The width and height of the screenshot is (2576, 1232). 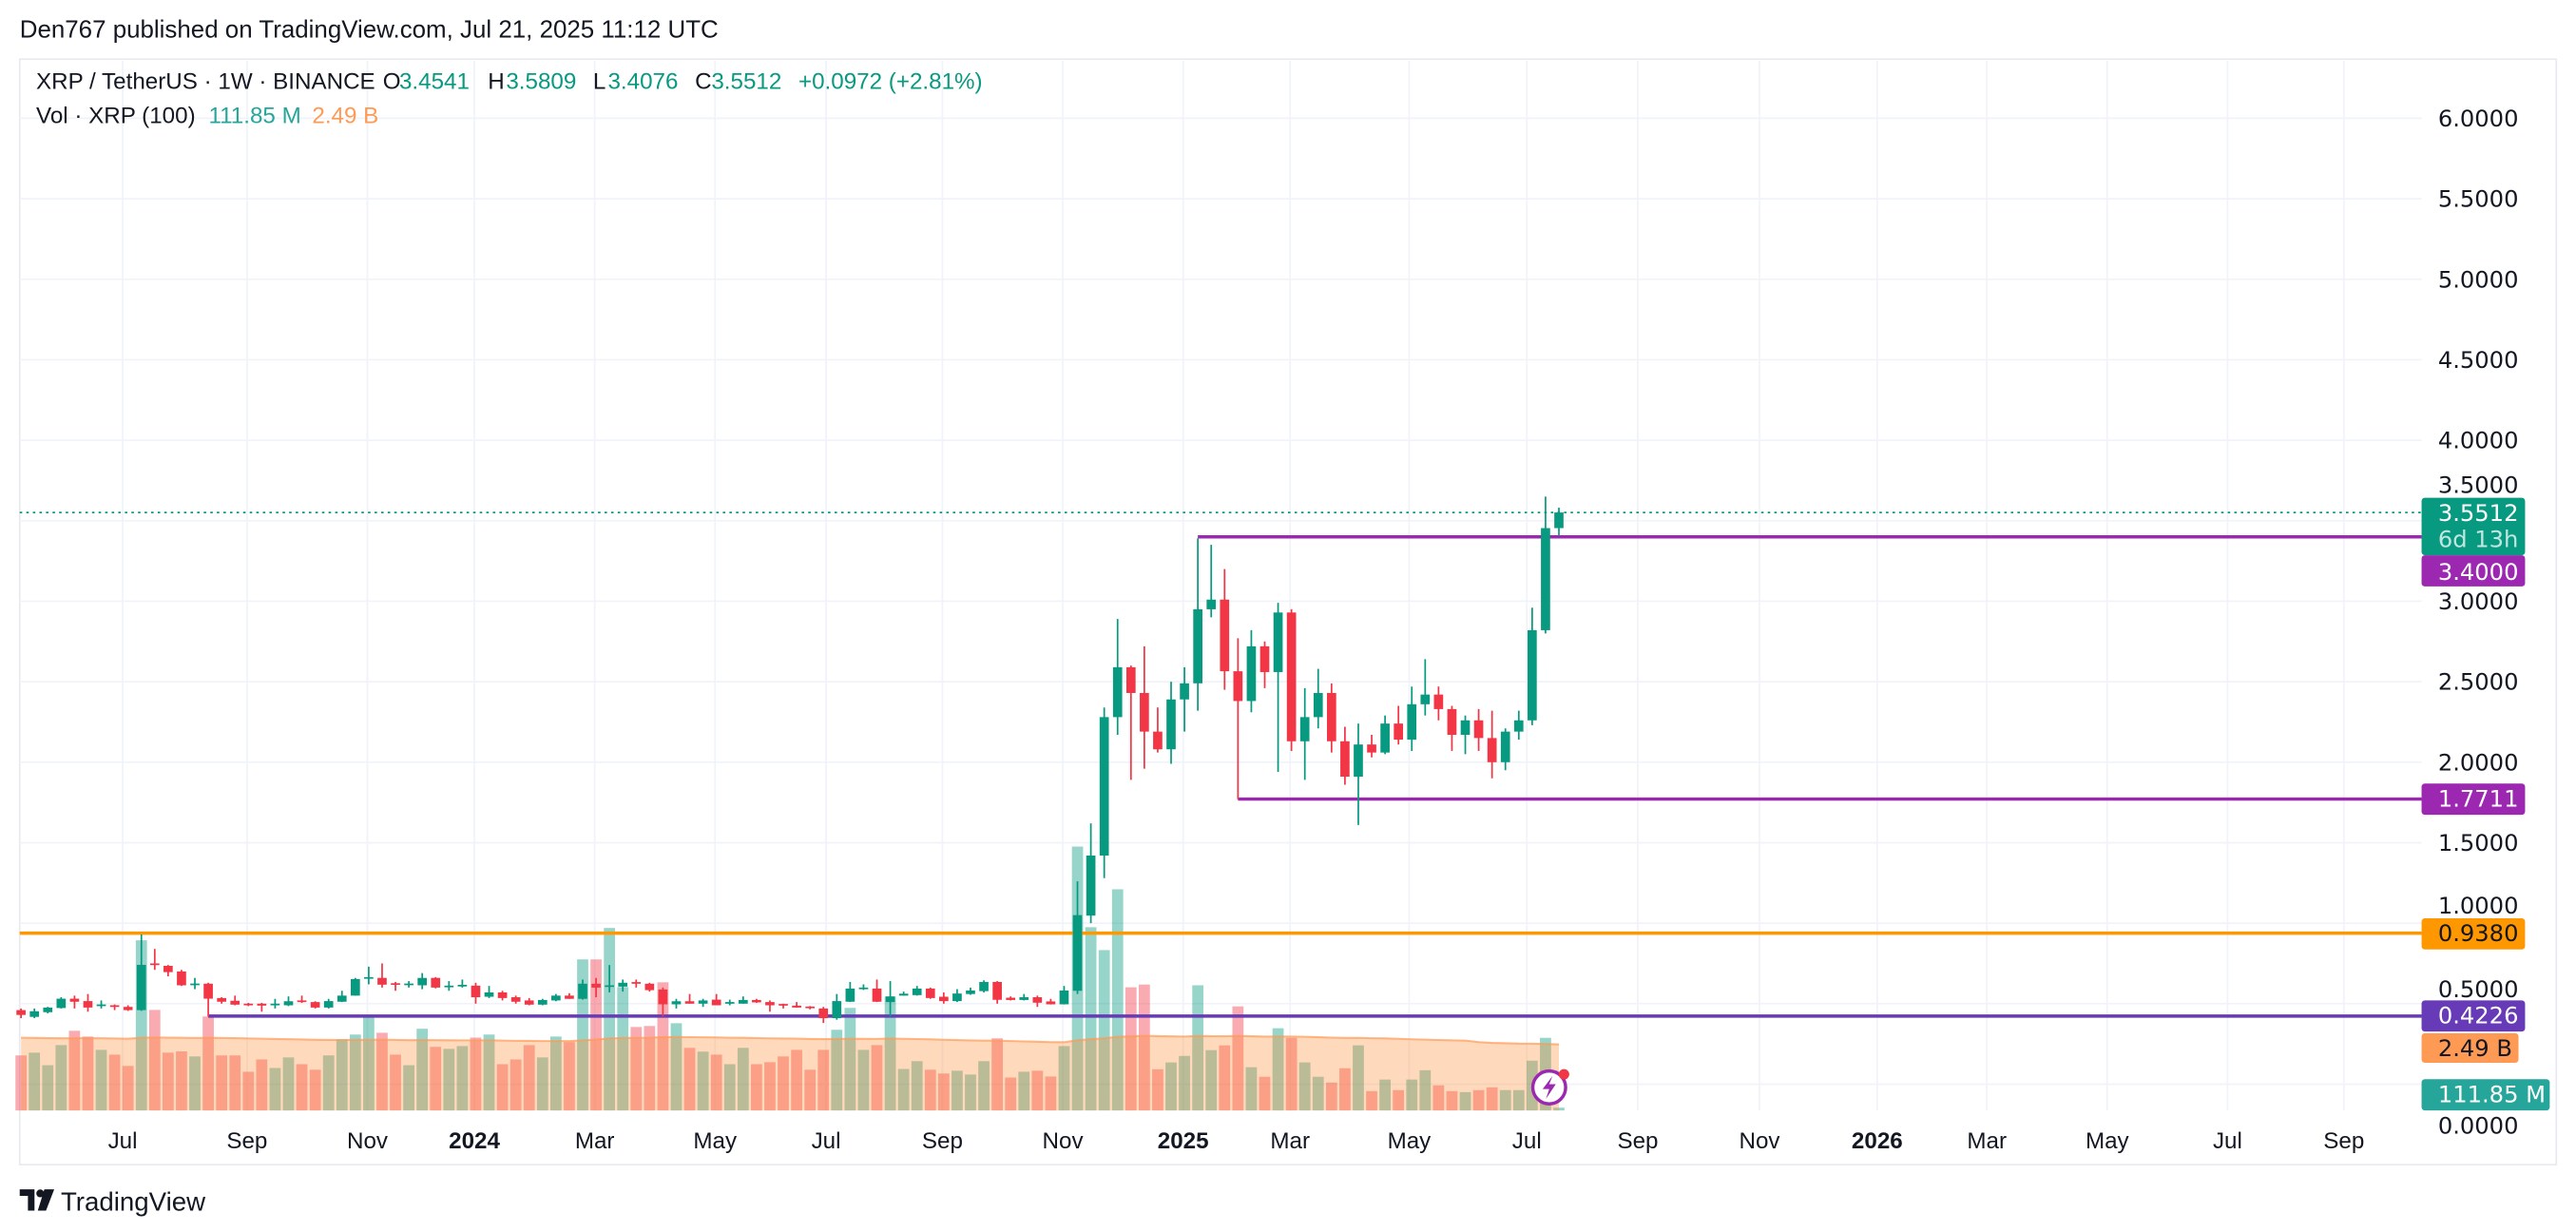 What do you see at coordinates (345, 117) in the screenshot?
I see `volume-ma-value: 2.49 B` at bounding box center [345, 117].